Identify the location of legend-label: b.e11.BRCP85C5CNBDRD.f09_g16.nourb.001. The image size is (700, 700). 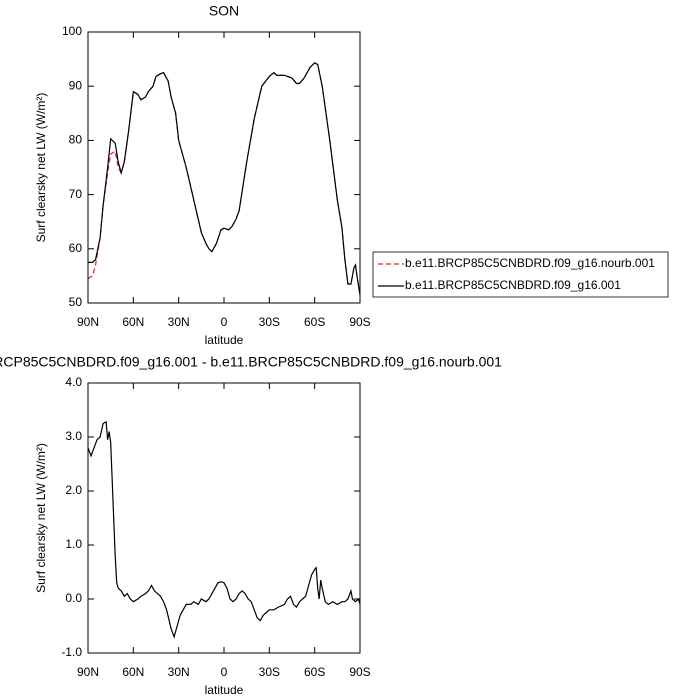
(530, 263).